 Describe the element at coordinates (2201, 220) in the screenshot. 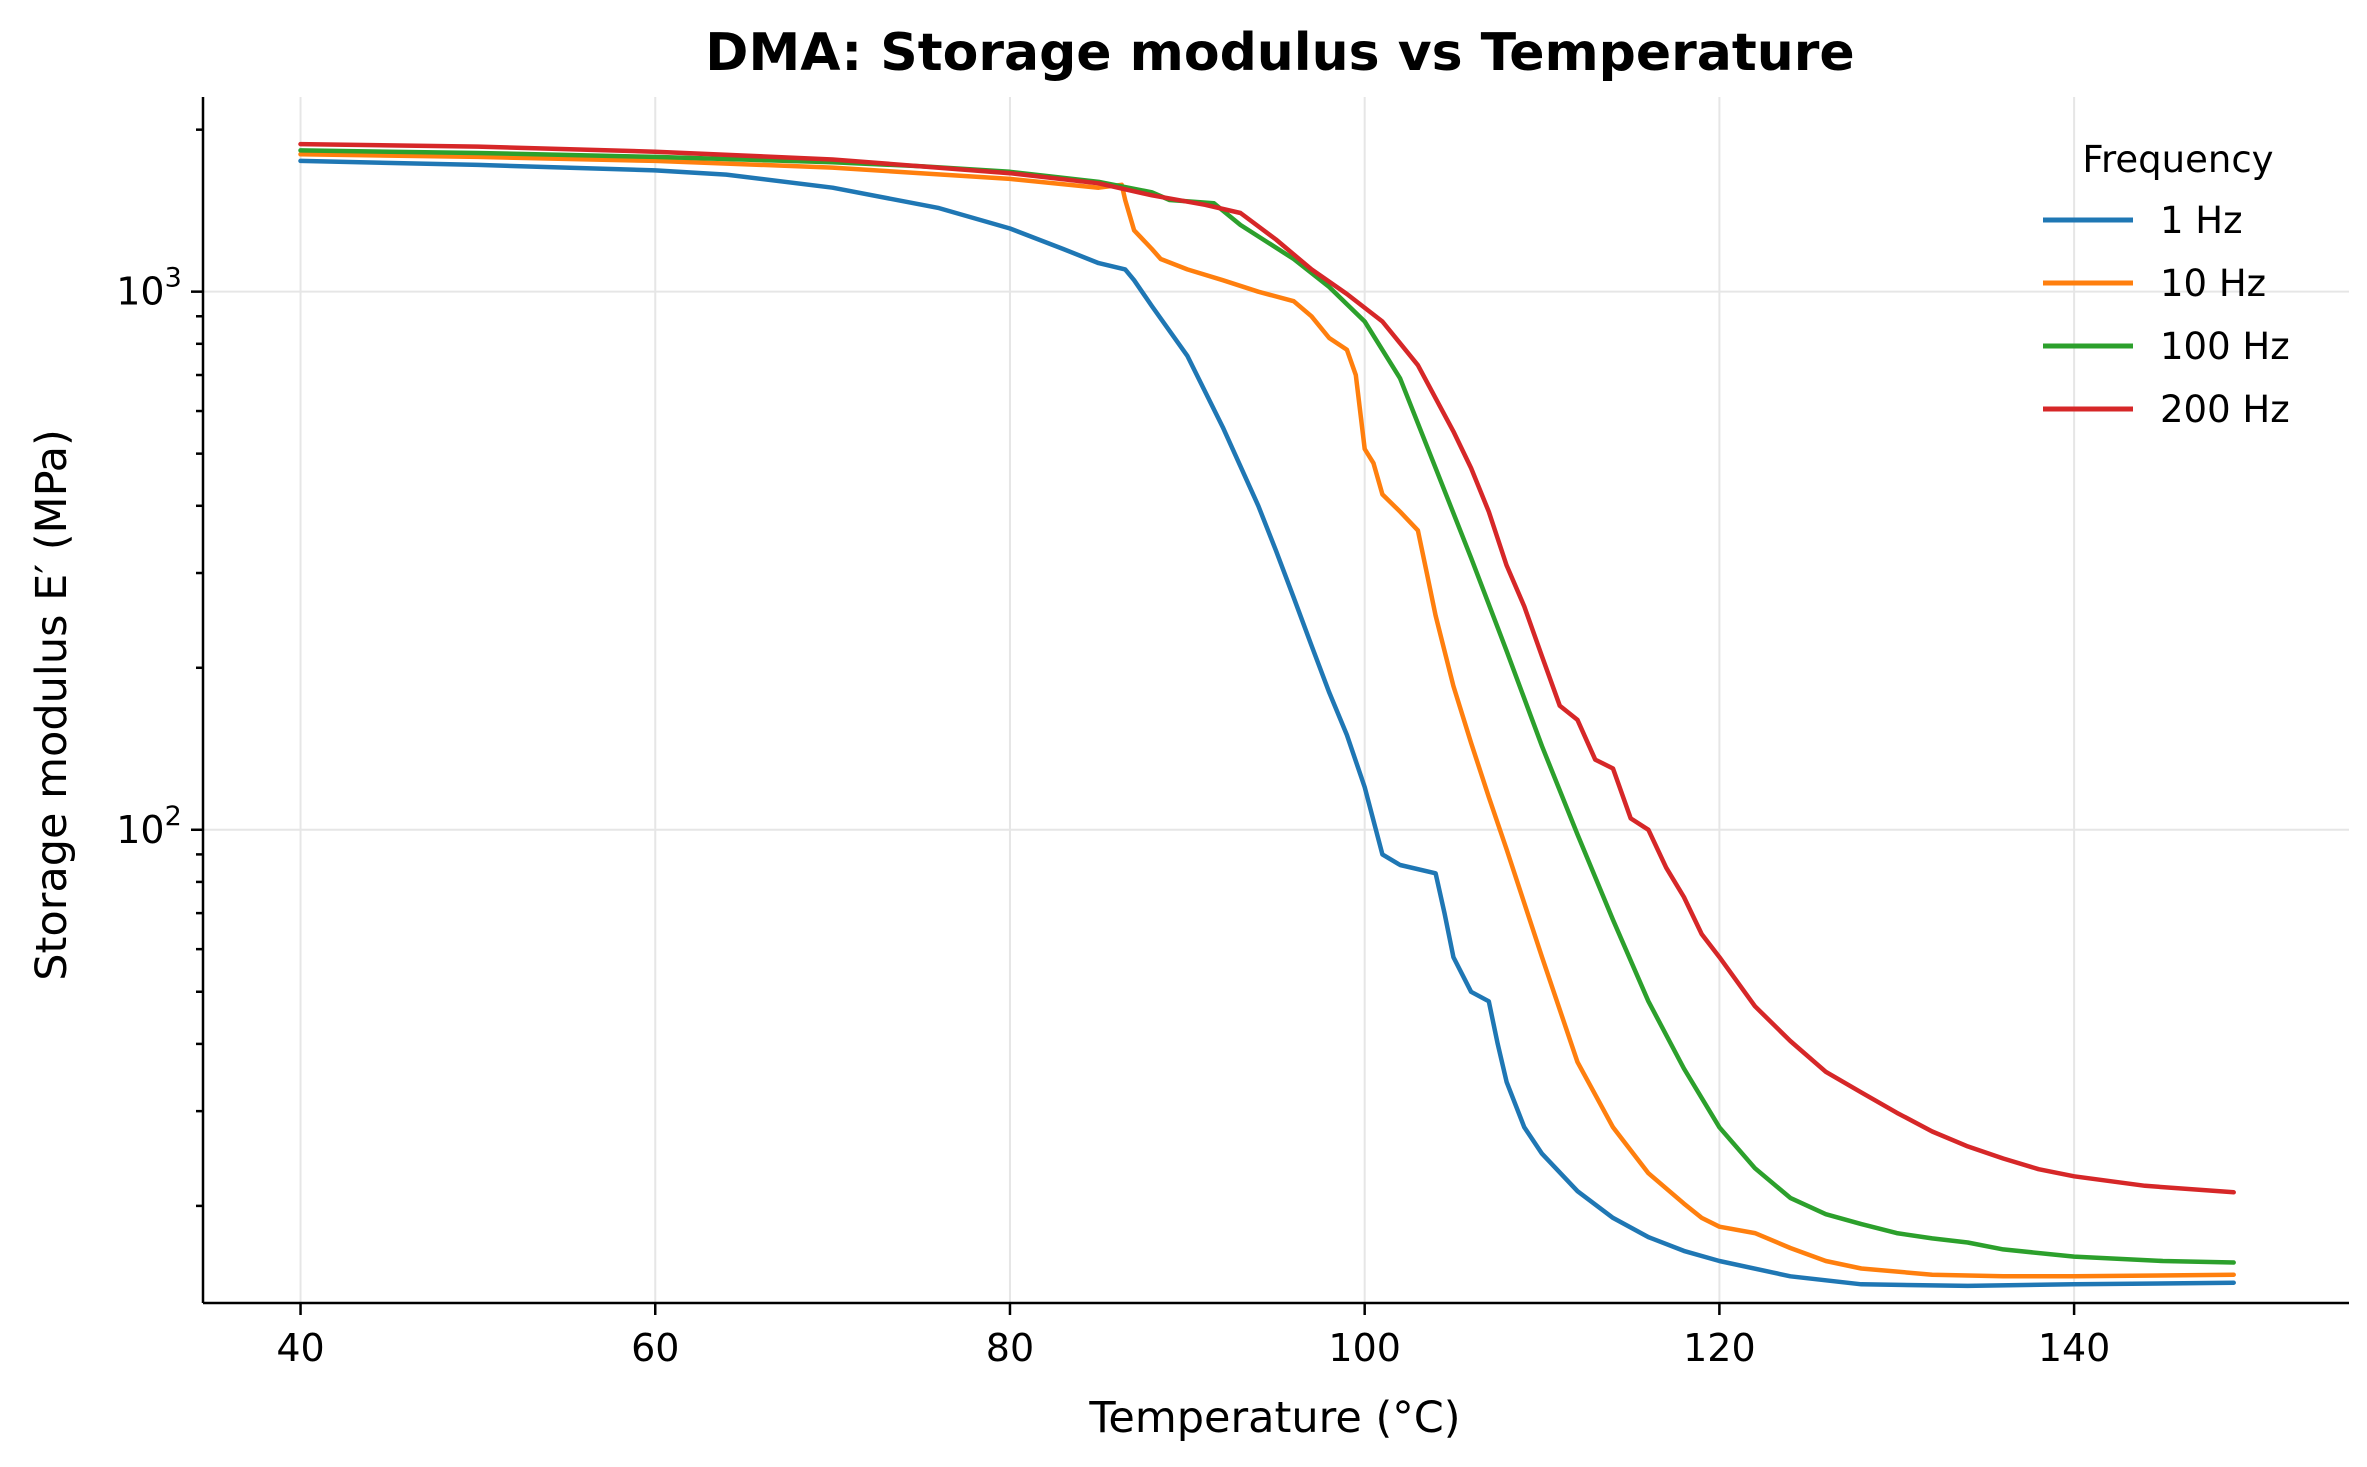

I see `legend-label: 1 Hz` at that location.